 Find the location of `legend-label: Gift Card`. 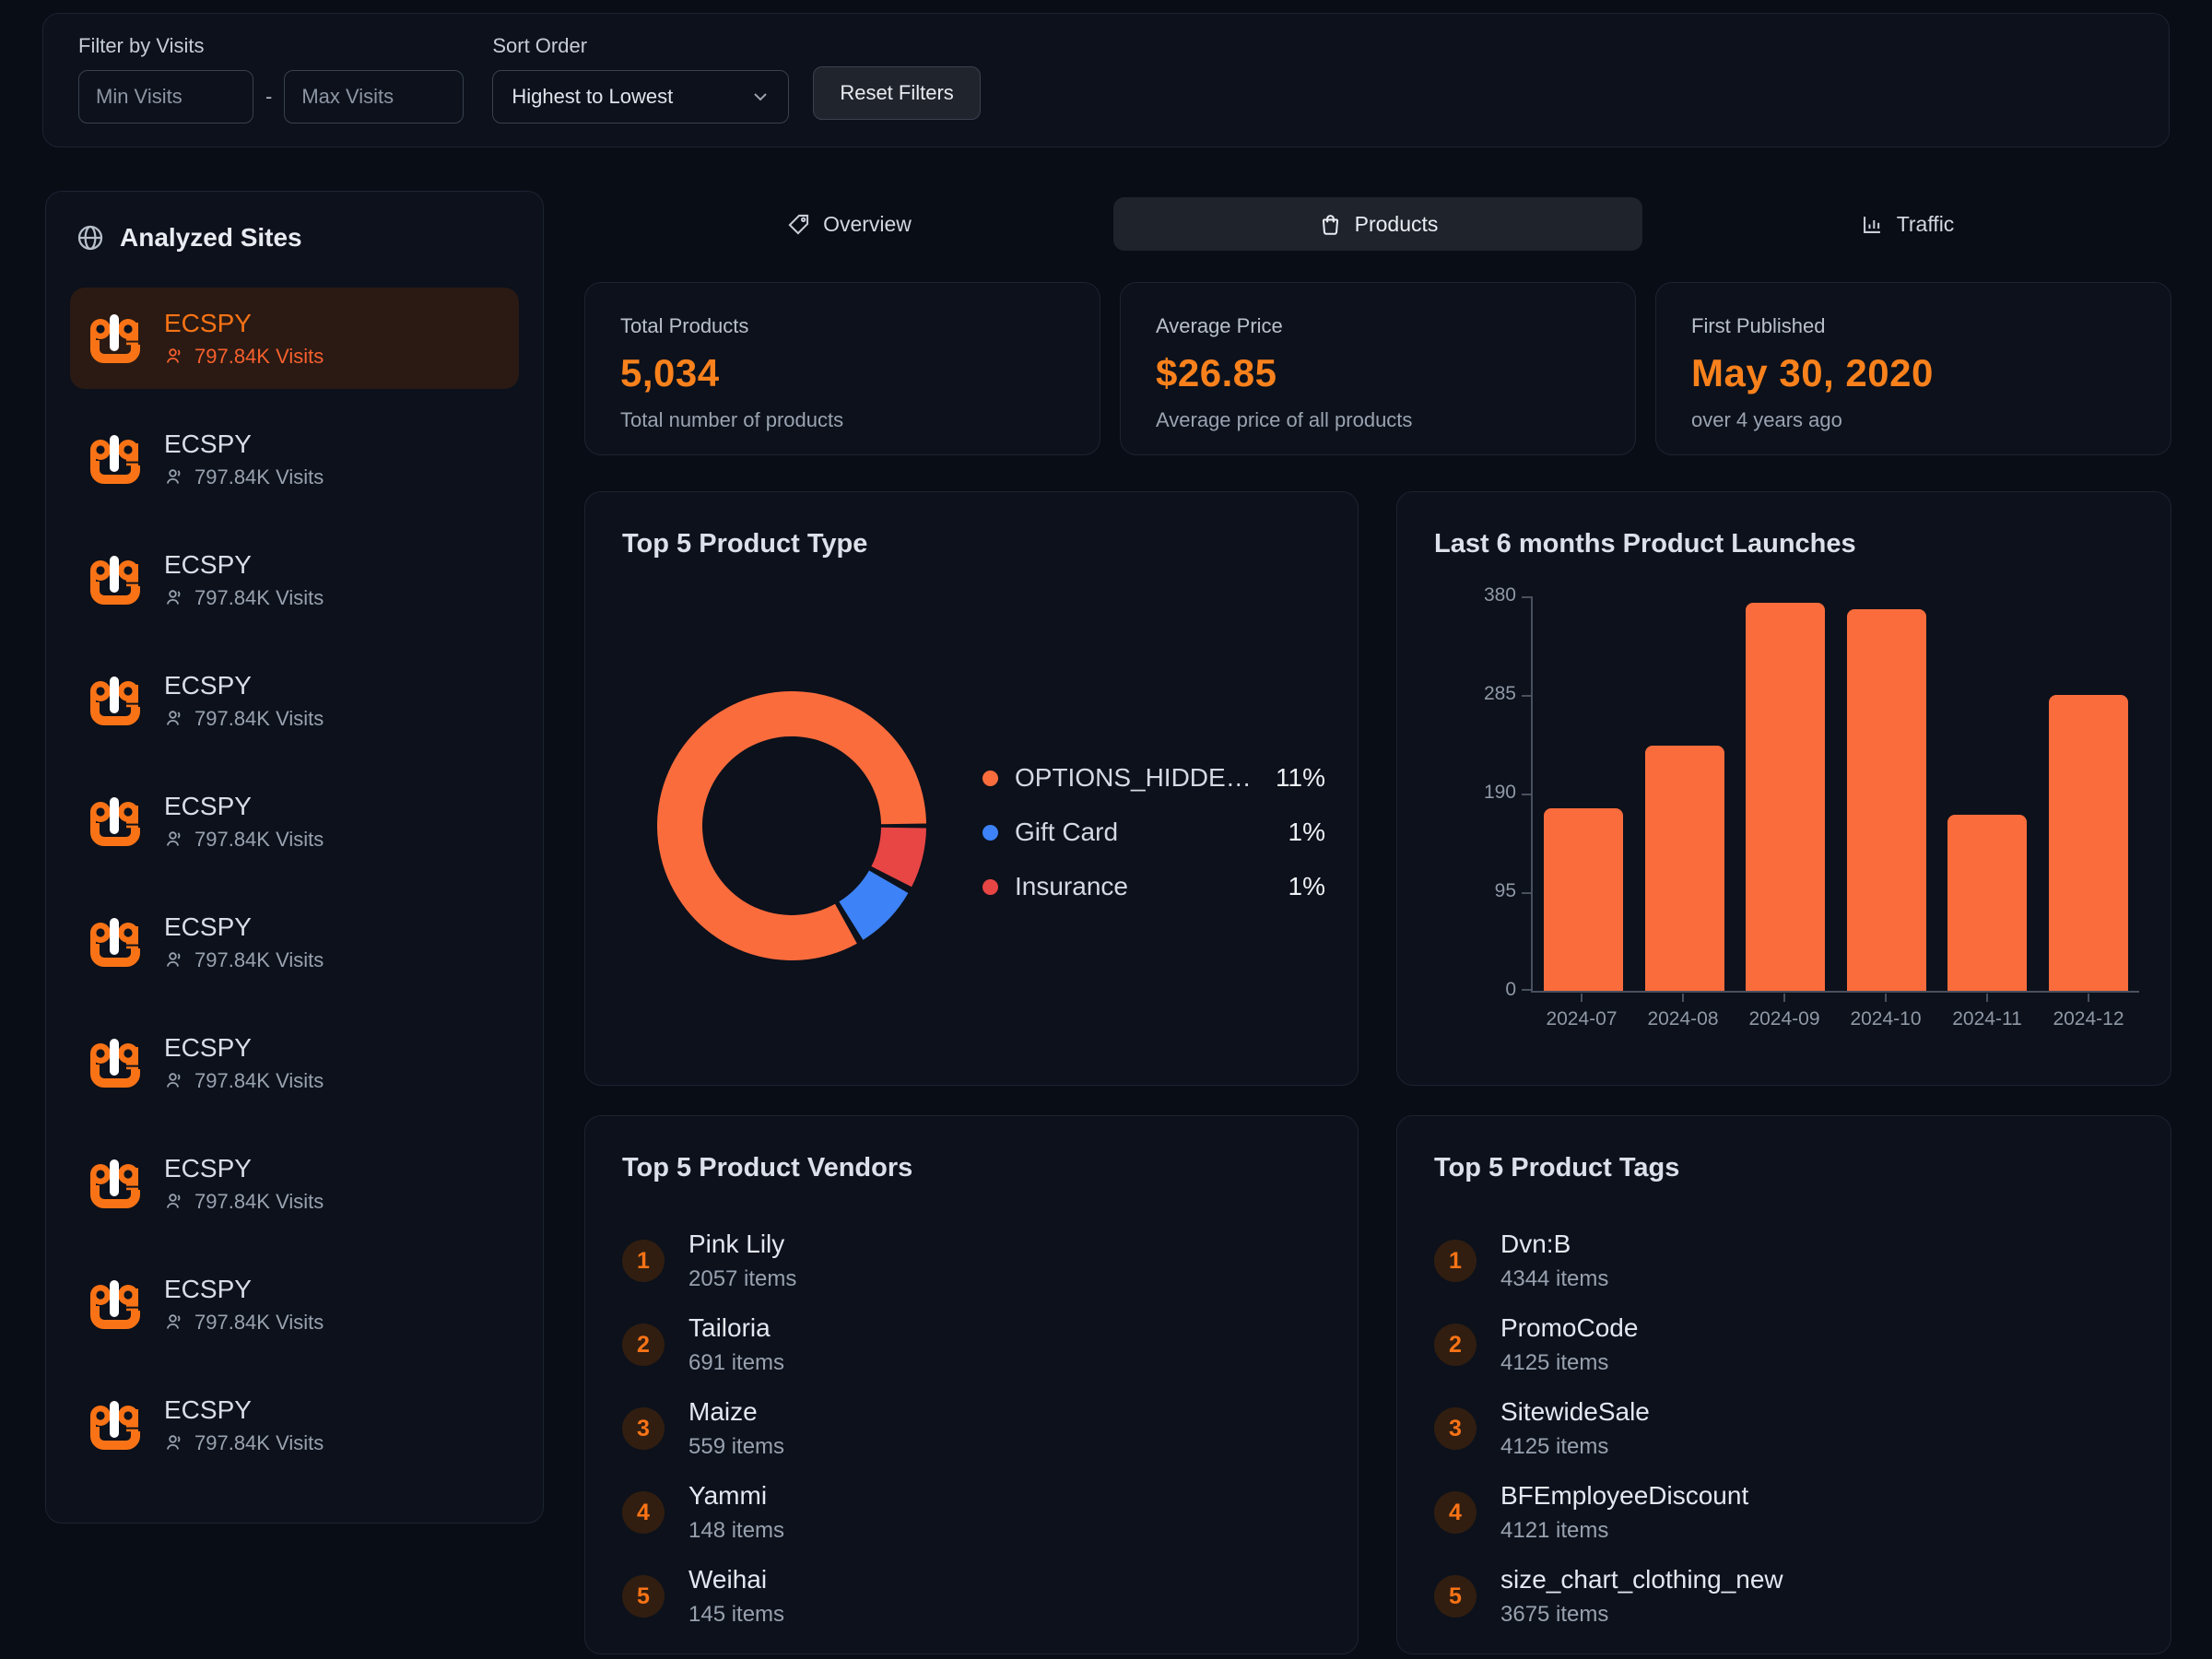

legend-label: Gift Card is located at coordinates (1067, 832).